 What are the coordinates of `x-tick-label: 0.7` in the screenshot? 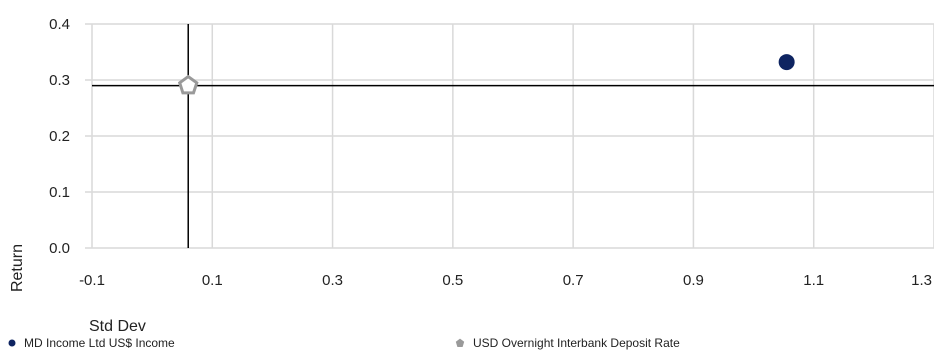 It's located at (573, 280).